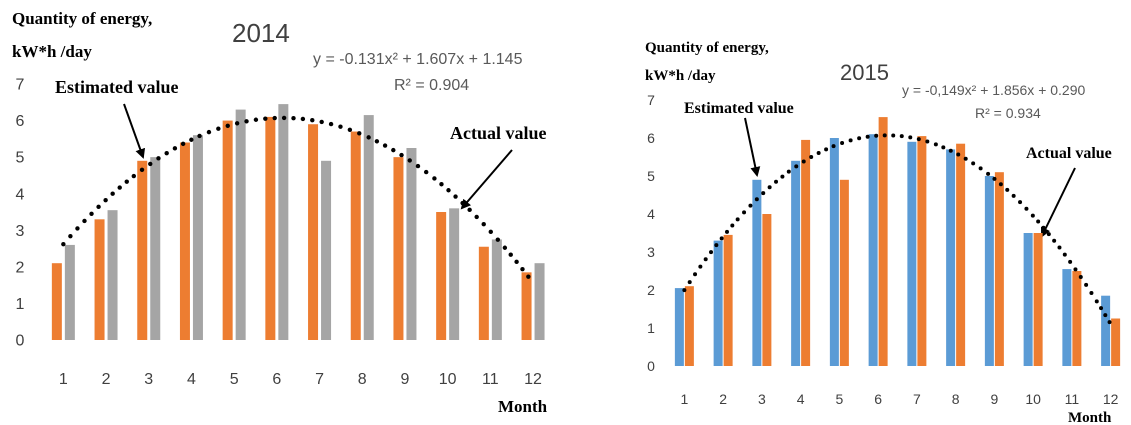 This screenshot has height=425, width=1131. What do you see at coordinates (117, 87) in the screenshot?
I see `annotation-estimated-value: Estimated value` at bounding box center [117, 87].